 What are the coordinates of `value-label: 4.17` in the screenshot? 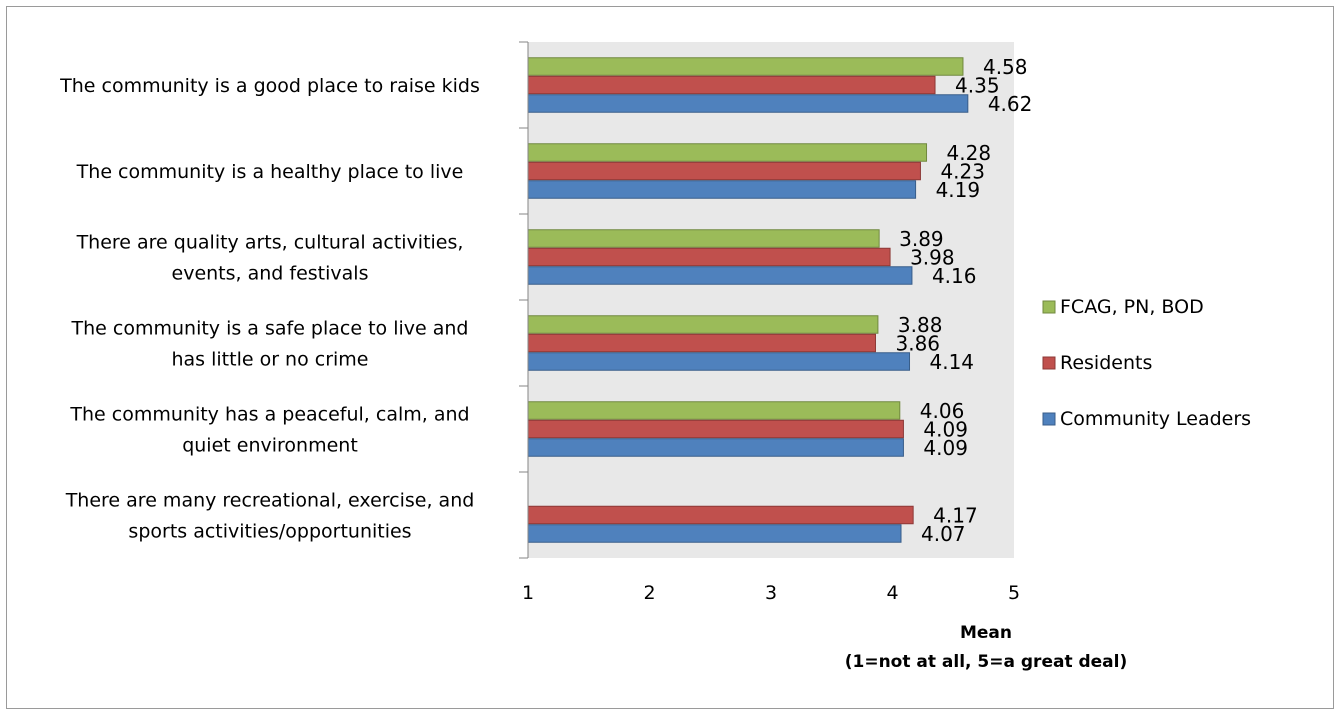 It's located at (955, 515).